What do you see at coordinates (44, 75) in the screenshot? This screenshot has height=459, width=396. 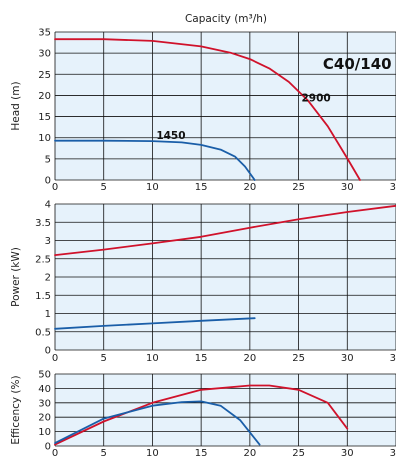 I see `y-tick-label: 25` at bounding box center [44, 75].